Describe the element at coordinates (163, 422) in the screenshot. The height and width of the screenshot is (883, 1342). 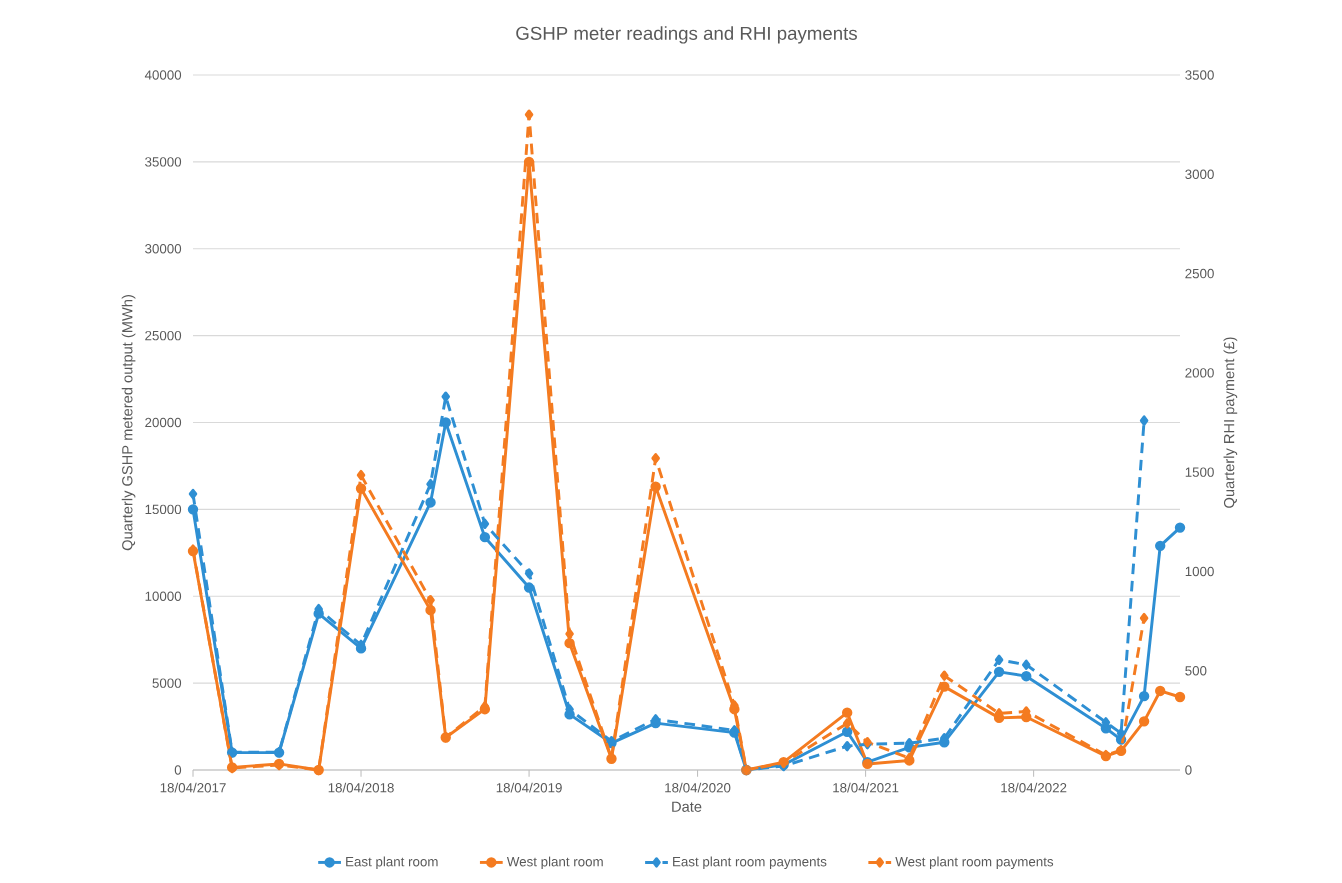
I see `y-tick-label: 20000` at that location.